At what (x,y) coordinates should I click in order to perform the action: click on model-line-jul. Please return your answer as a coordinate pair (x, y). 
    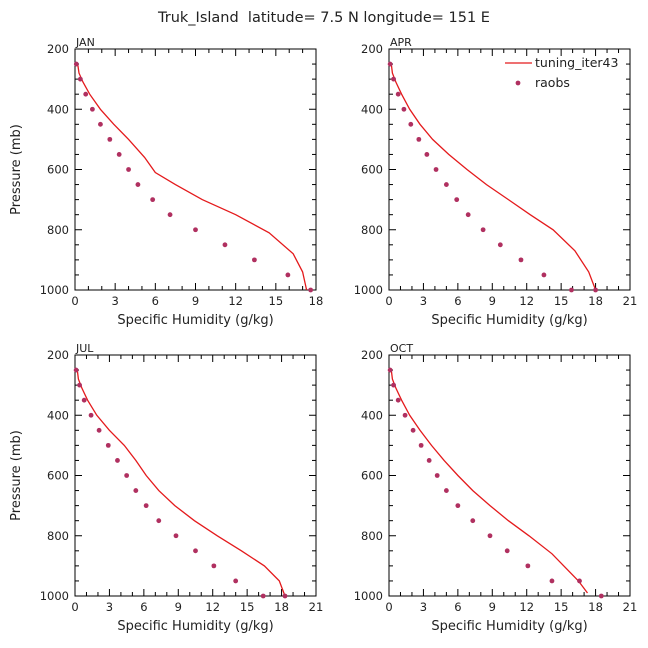
    Looking at the image, I should click on (181, 483).